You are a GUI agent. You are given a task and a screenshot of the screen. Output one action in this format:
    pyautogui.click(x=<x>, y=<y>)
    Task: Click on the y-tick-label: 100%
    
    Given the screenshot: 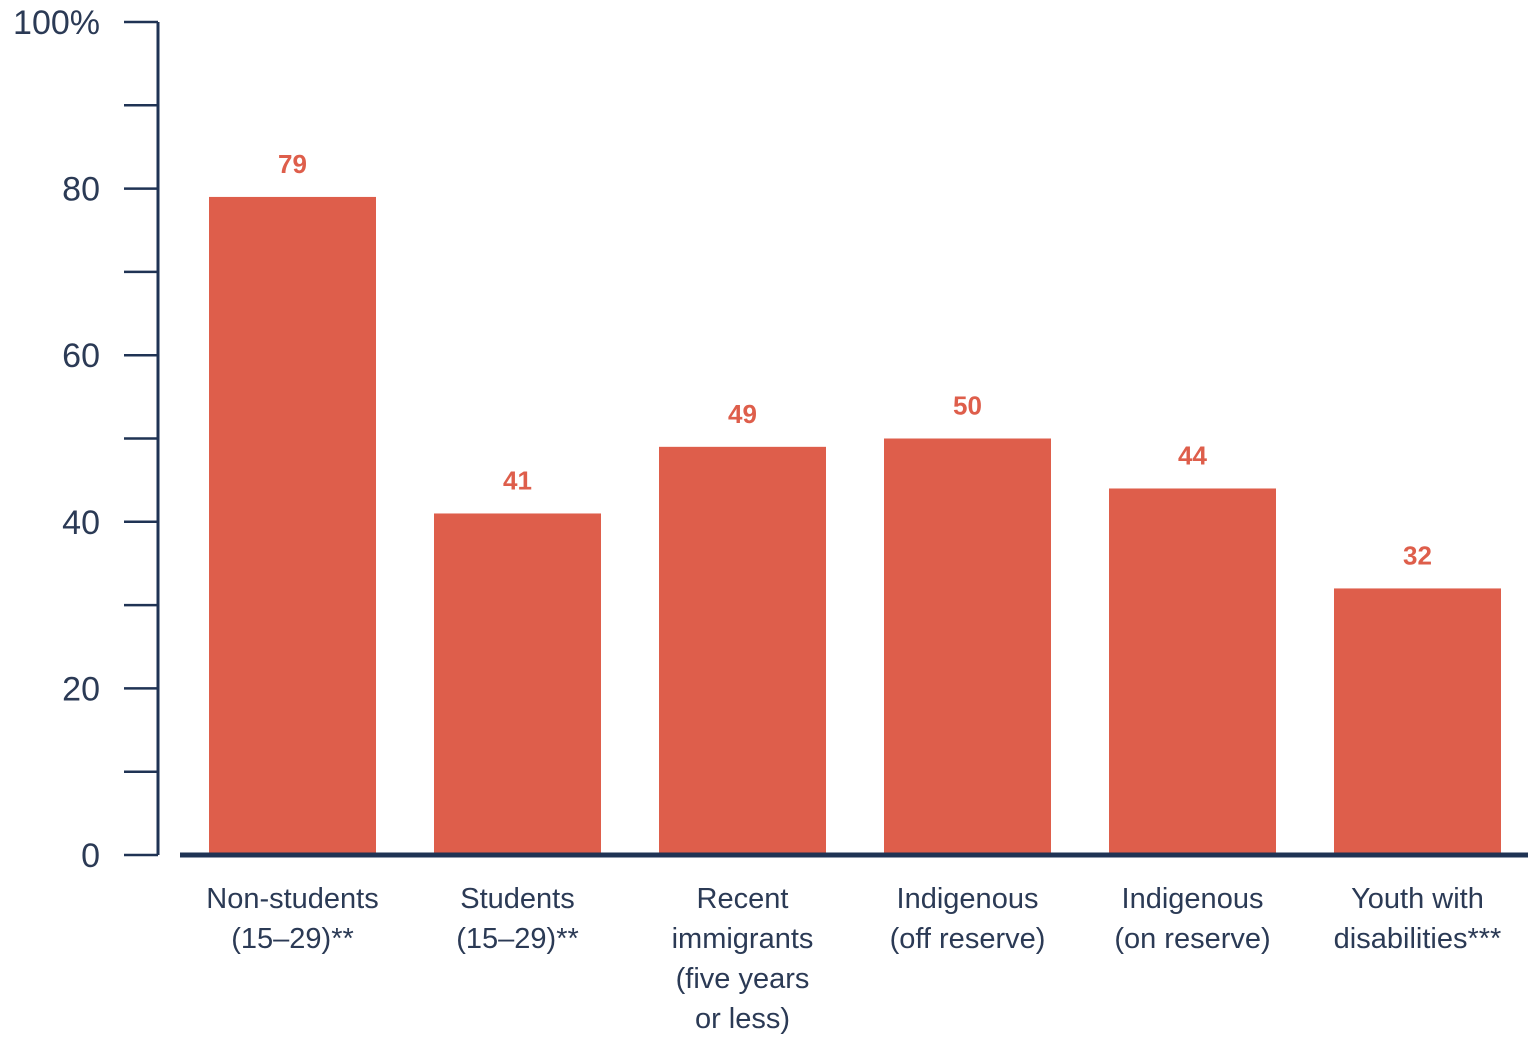 What is the action you would take?
    pyautogui.click(x=56, y=23)
    